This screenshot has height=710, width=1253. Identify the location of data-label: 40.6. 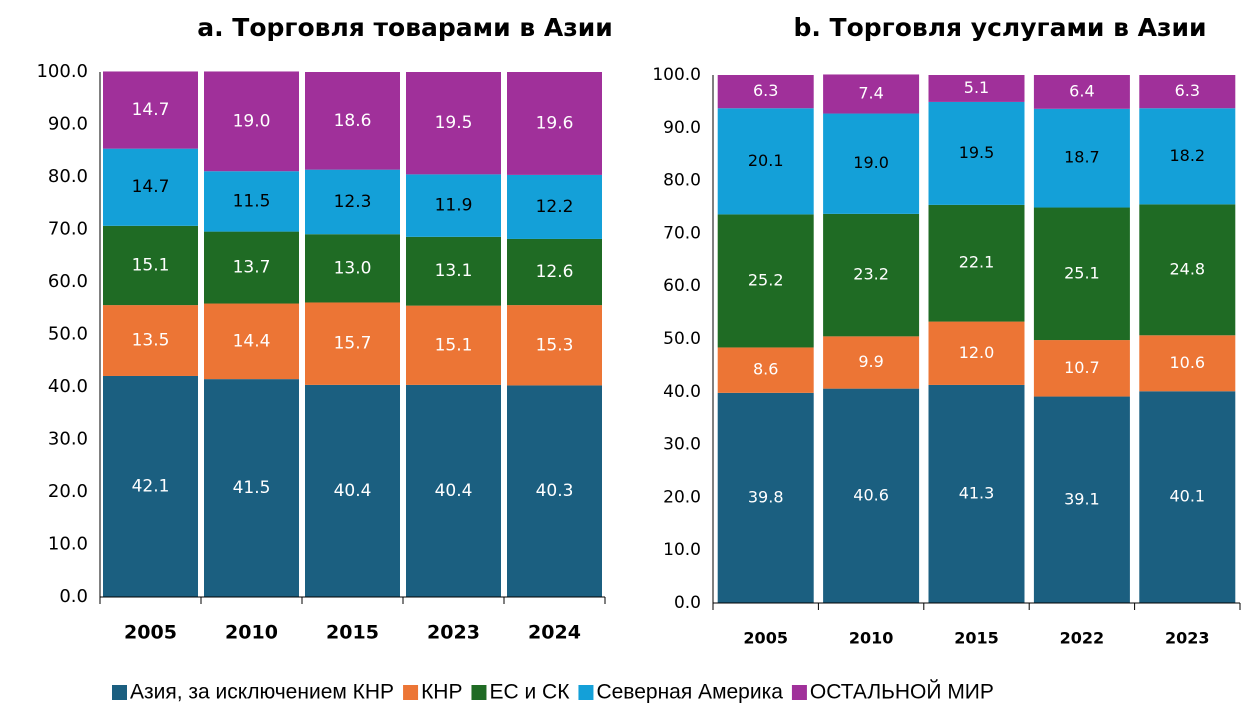
(871, 494).